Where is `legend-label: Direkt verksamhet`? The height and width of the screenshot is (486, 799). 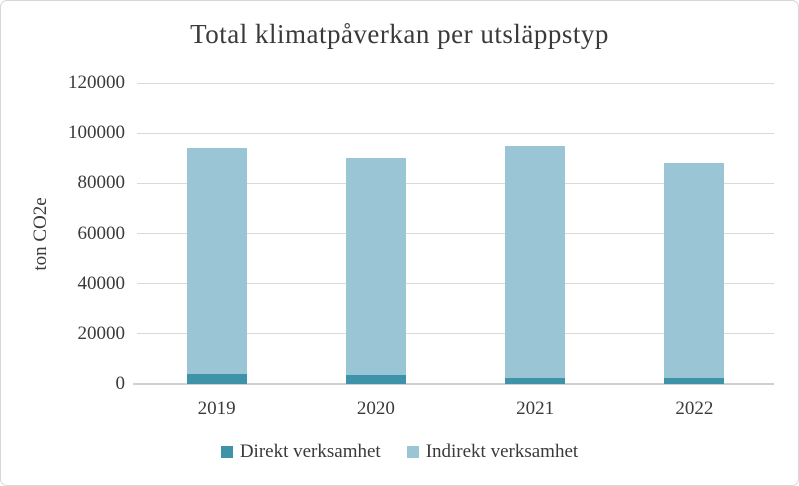
legend-label: Direkt verksamhet is located at coordinates (310, 451).